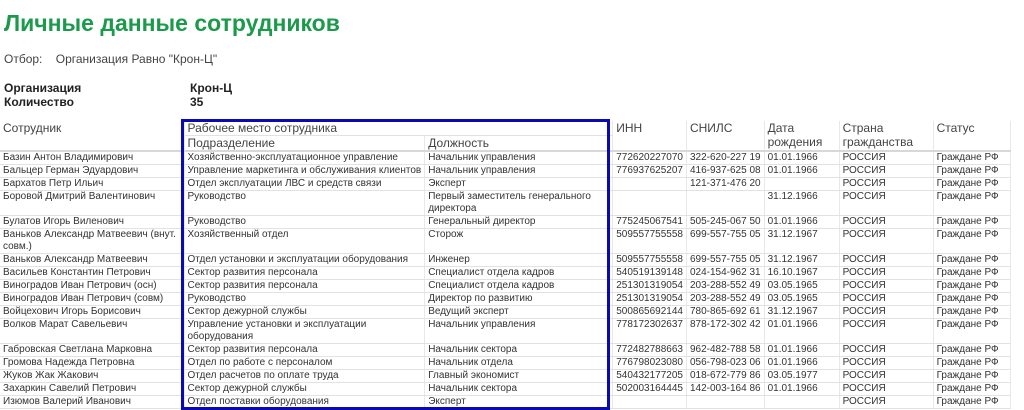 The image size is (1024, 410). Describe the element at coordinates (136, 59) in the screenshot. I see `filter-value: Организация Равно "Крон-Ц"` at that location.